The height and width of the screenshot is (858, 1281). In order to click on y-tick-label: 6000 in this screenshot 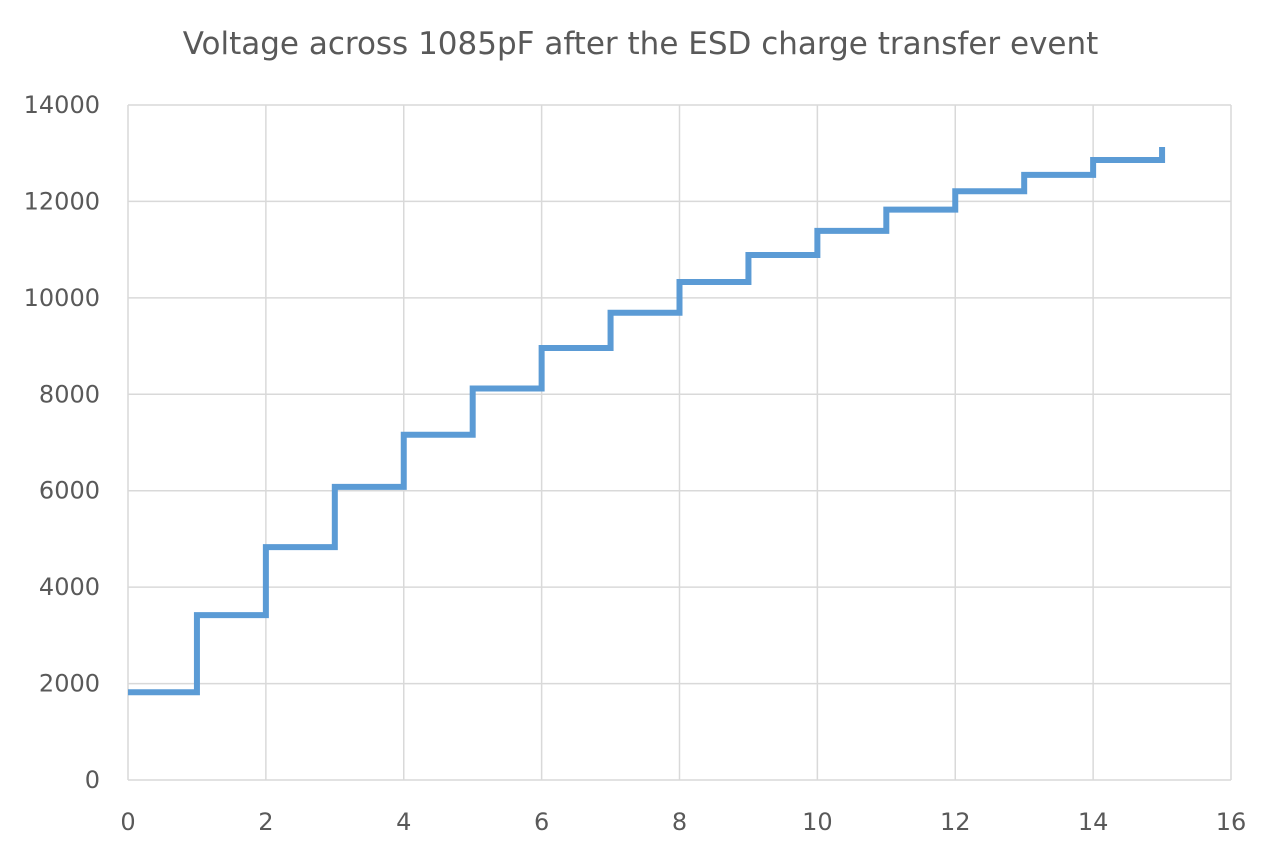, I will do `click(69, 491)`.